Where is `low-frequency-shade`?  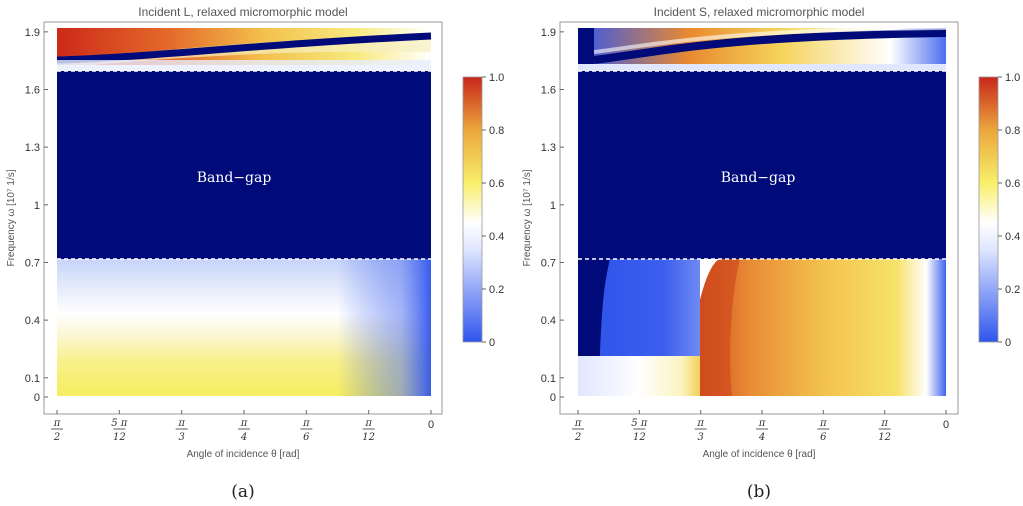
low-frequency-shade is located at coordinates (244, 327).